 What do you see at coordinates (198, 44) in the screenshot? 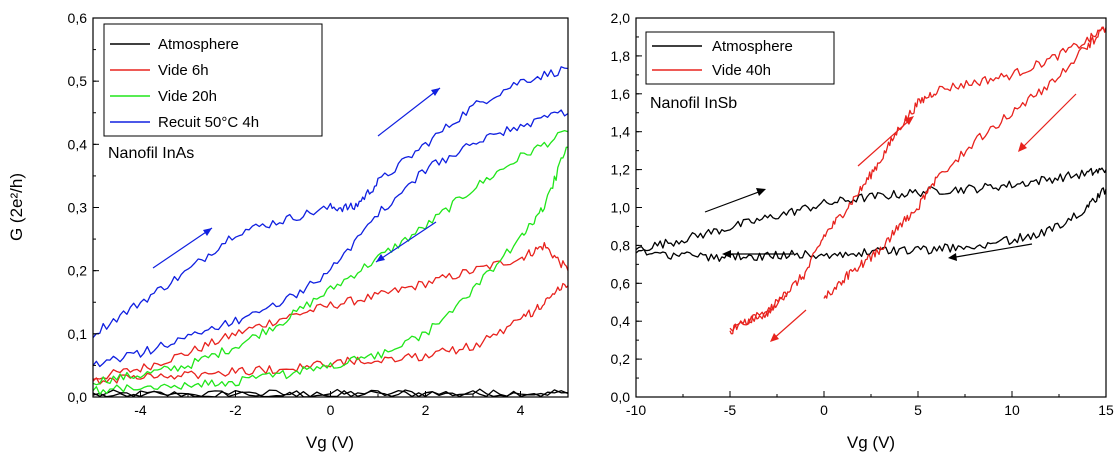
I see `legend-label-atmosphere: Atmosphere` at bounding box center [198, 44].